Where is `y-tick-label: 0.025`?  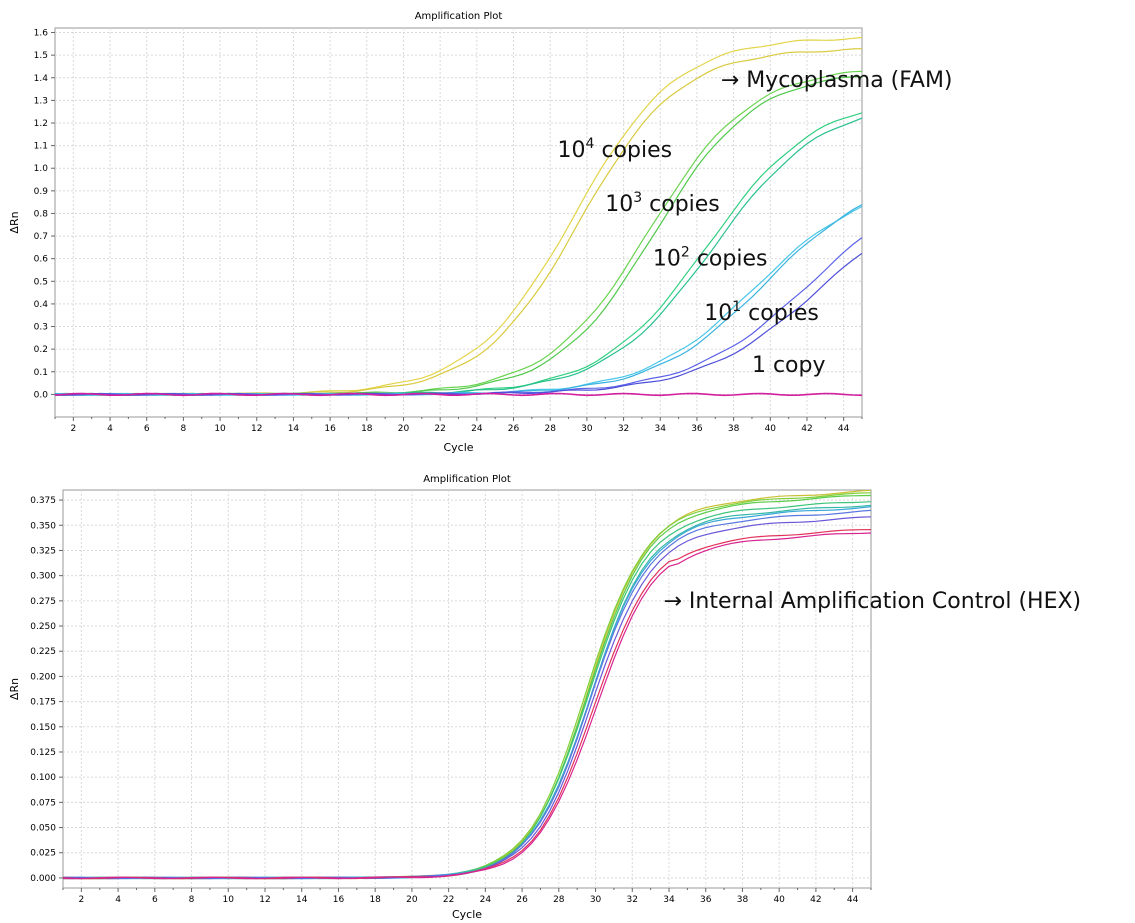 y-tick-label: 0.025 is located at coordinates (43, 854).